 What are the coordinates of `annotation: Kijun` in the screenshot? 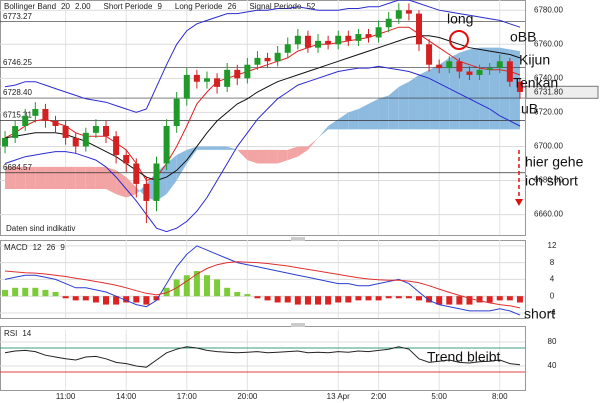 It's located at (534, 60).